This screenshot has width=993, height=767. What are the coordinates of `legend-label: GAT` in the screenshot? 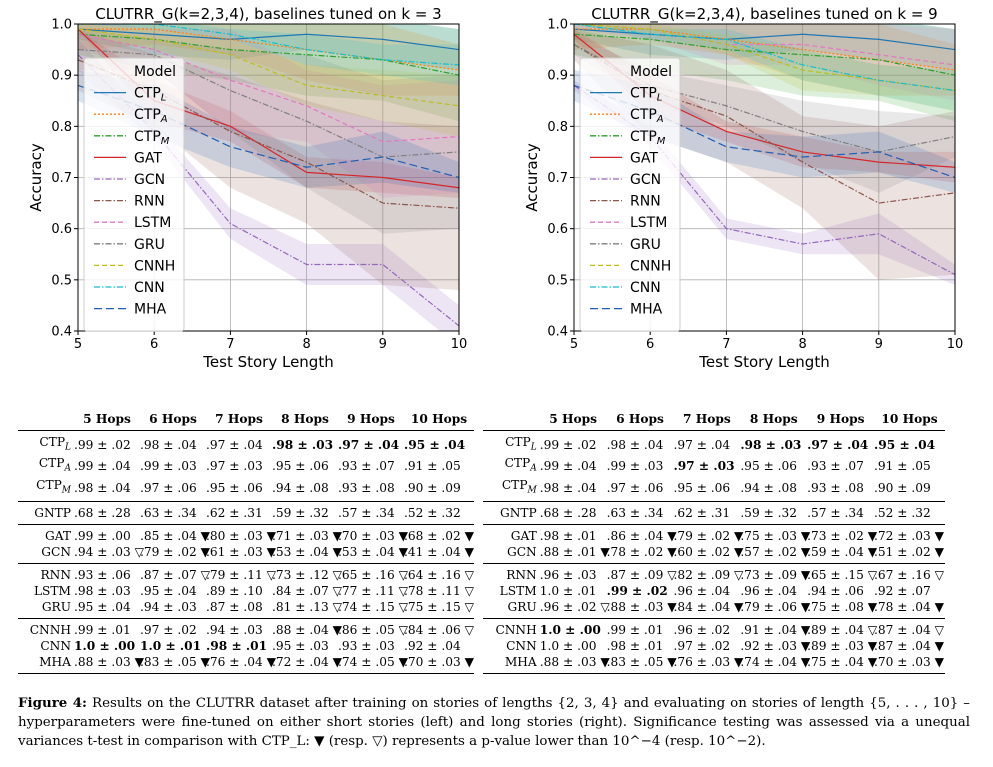 It's located at (148, 158).